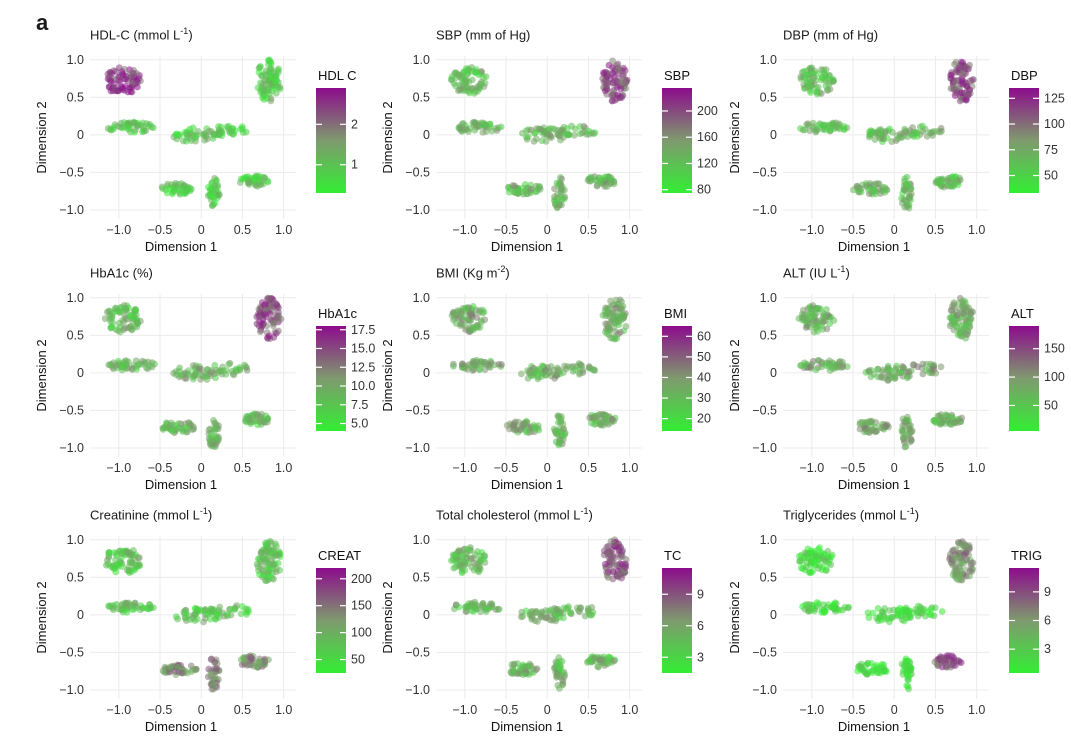 This screenshot has height=747, width=1071. What do you see at coordinates (338, 313) in the screenshot?
I see `legend-title: HbA1c` at bounding box center [338, 313].